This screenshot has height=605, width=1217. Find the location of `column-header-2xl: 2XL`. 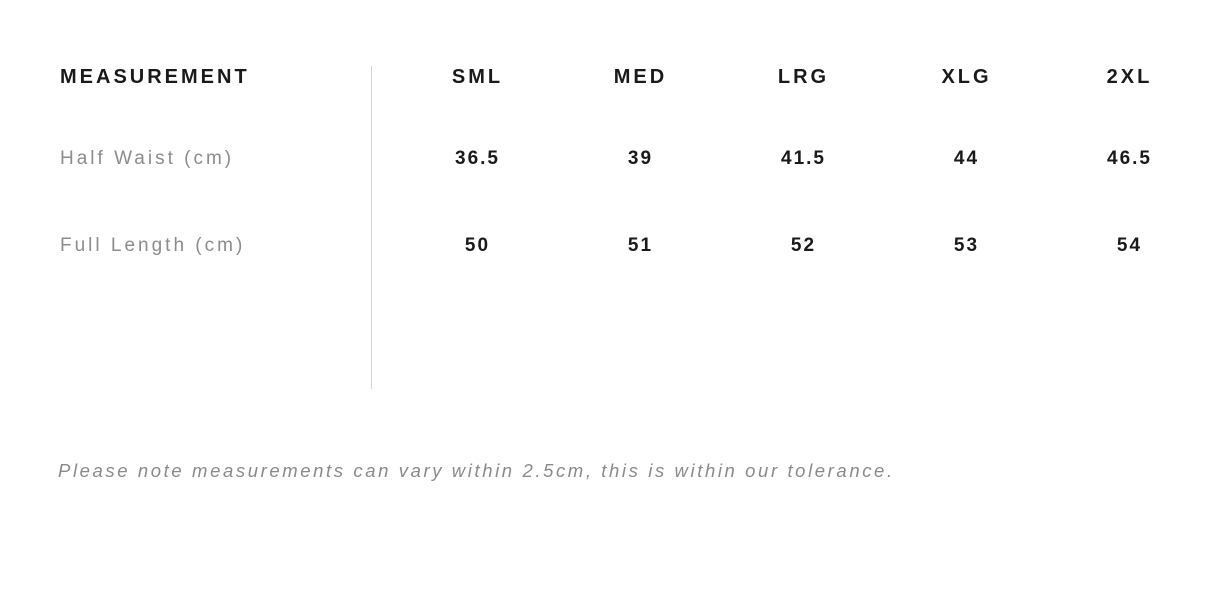

column-header-2xl: 2XL is located at coordinates (1129, 77).